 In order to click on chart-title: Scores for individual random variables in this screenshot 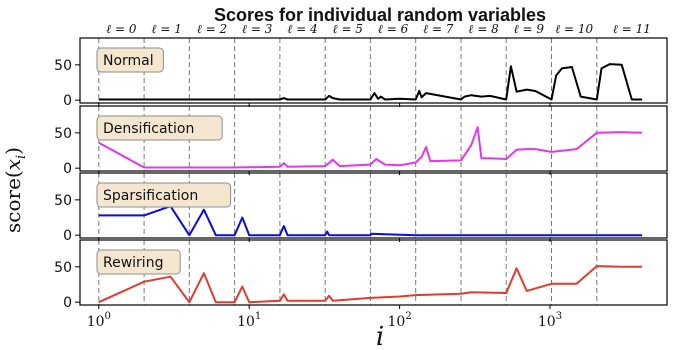, I will do `click(380, 15)`.